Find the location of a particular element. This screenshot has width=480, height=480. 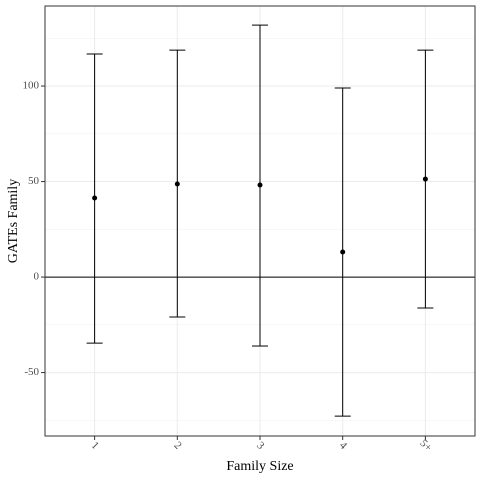

y-tick-label: 50 is located at coordinates (34, 181).